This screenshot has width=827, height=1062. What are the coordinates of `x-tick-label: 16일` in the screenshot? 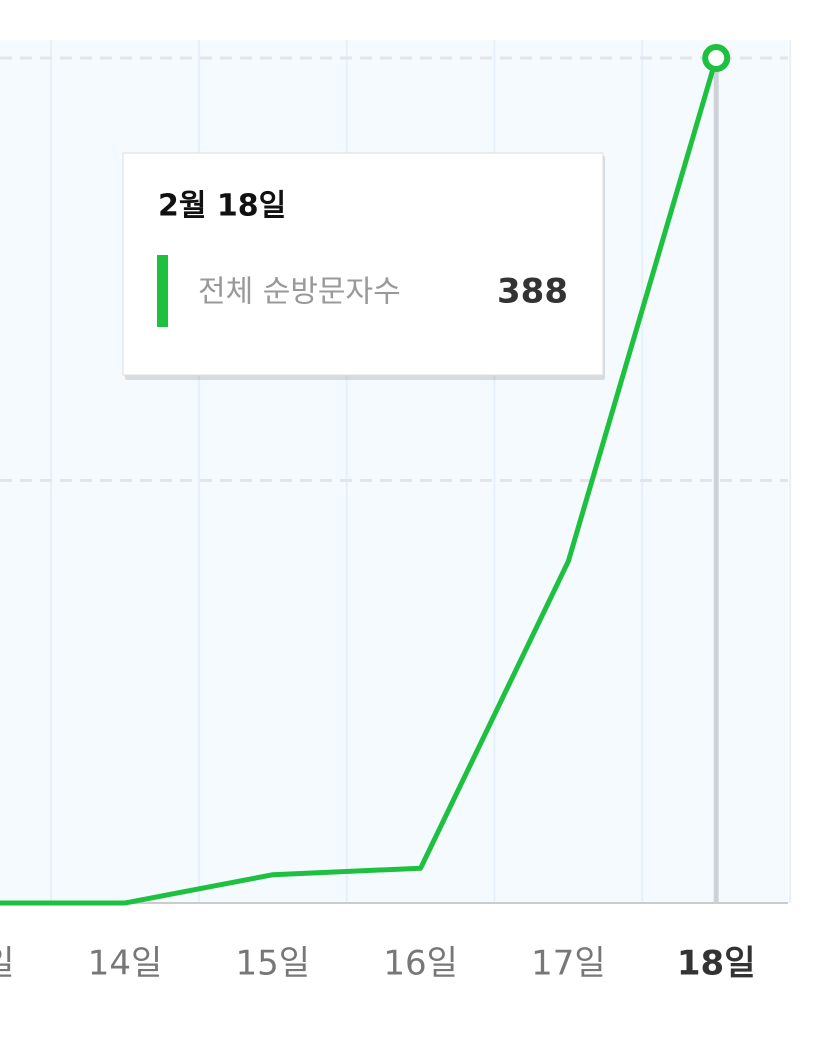 It's located at (420, 964).